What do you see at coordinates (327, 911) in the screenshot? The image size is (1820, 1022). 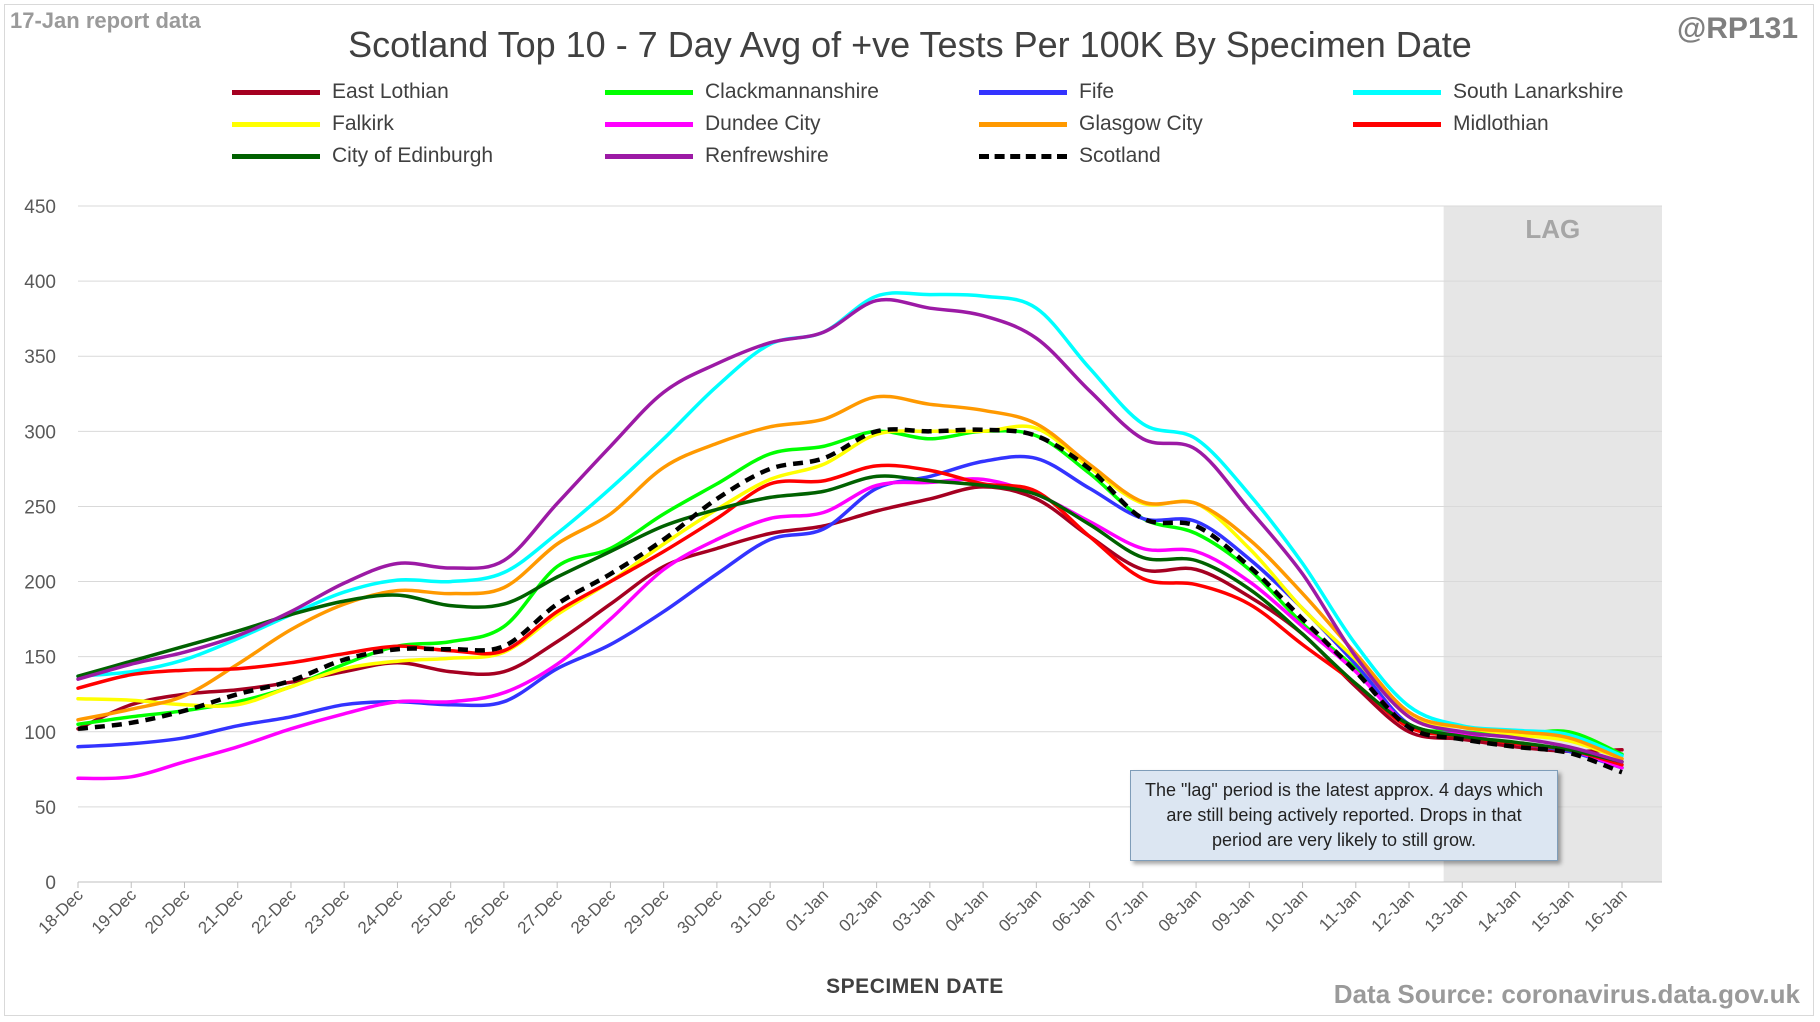 I see `x-tick-label: 23-Dec` at bounding box center [327, 911].